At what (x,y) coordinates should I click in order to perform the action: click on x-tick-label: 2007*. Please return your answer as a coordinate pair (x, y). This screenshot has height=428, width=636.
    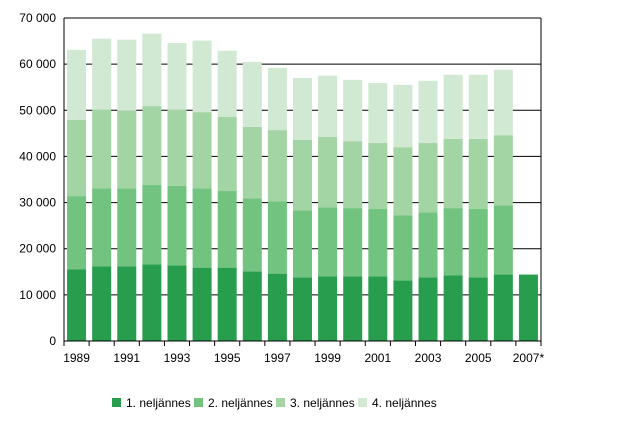
    Looking at the image, I should click on (529, 358).